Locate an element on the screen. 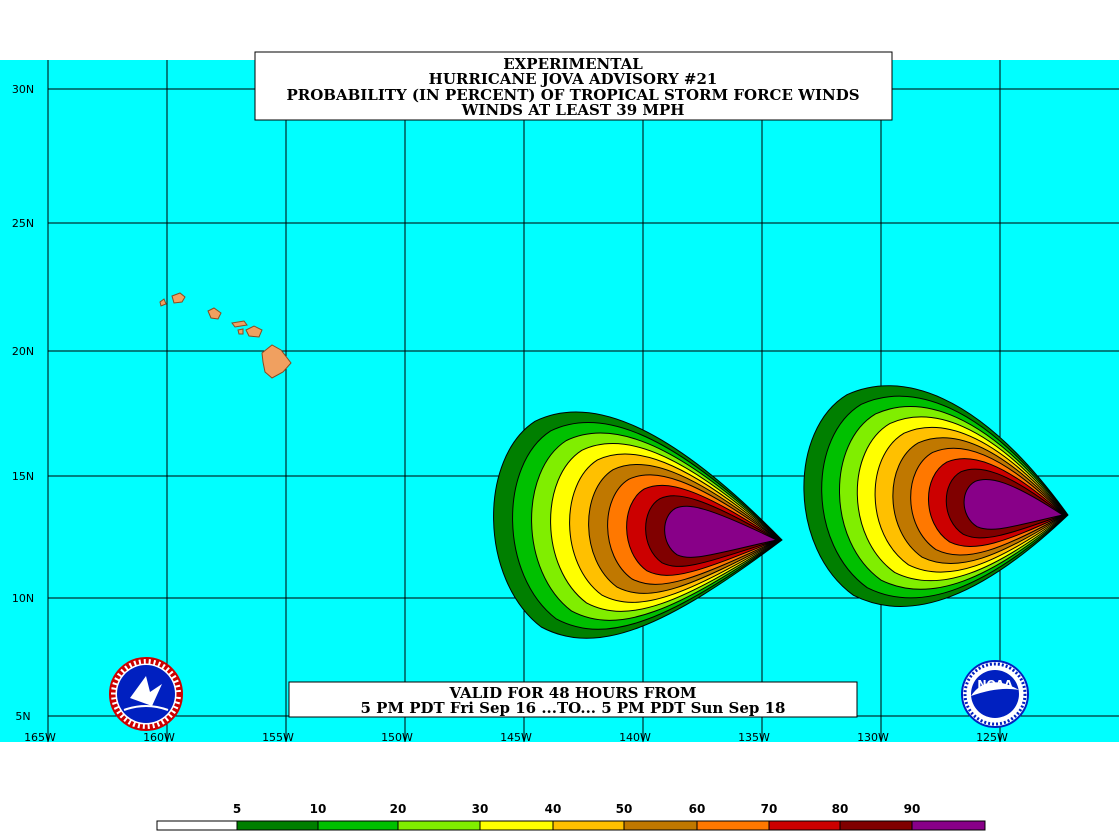 Image resolution: width=1119 pixels, height=839 pixels. lat-label: 5N is located at coordinates (22, 716).